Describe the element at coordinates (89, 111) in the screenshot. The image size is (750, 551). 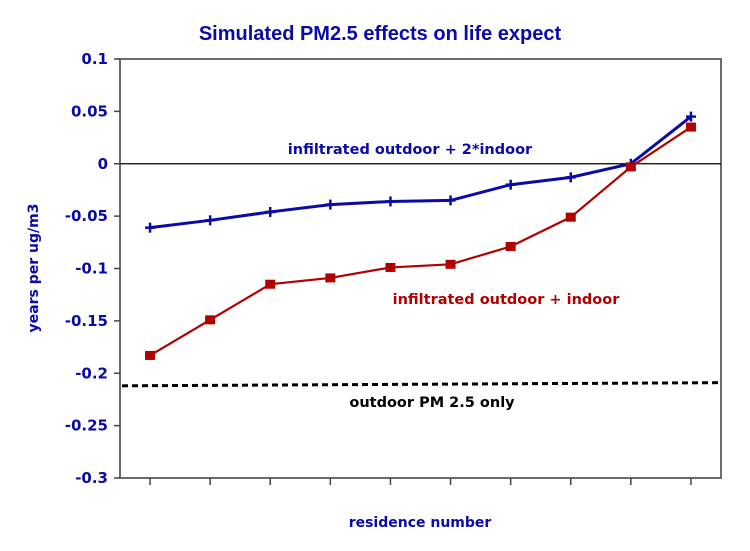
I see `y-tick-label: 0.05` at that location.